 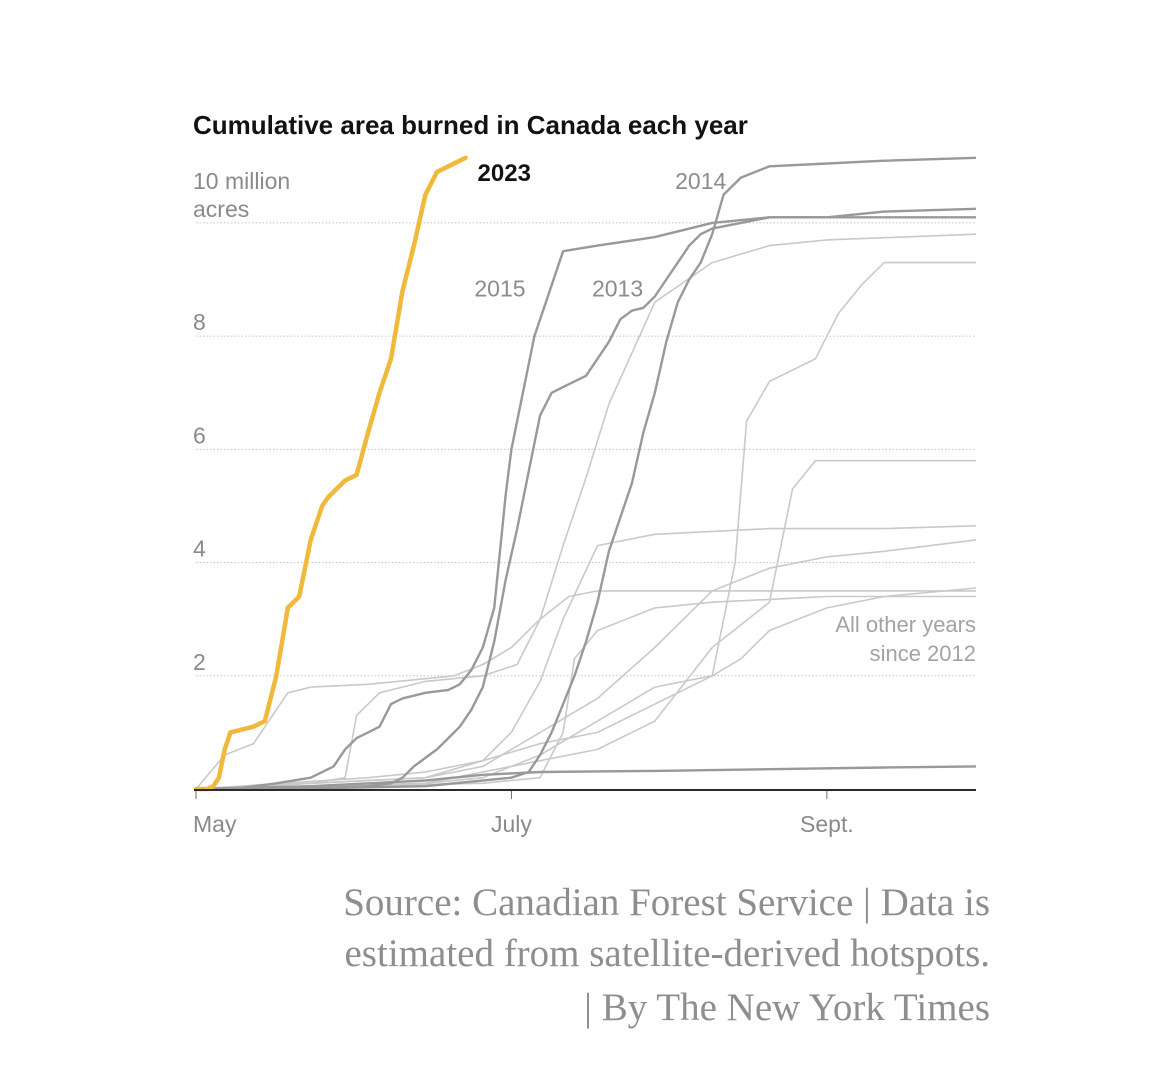 What do you see at coordinates (241, 181) in the screenshot?
I see `y-tick-label-10-line0: 10 million` at bounding box center [241, 181].